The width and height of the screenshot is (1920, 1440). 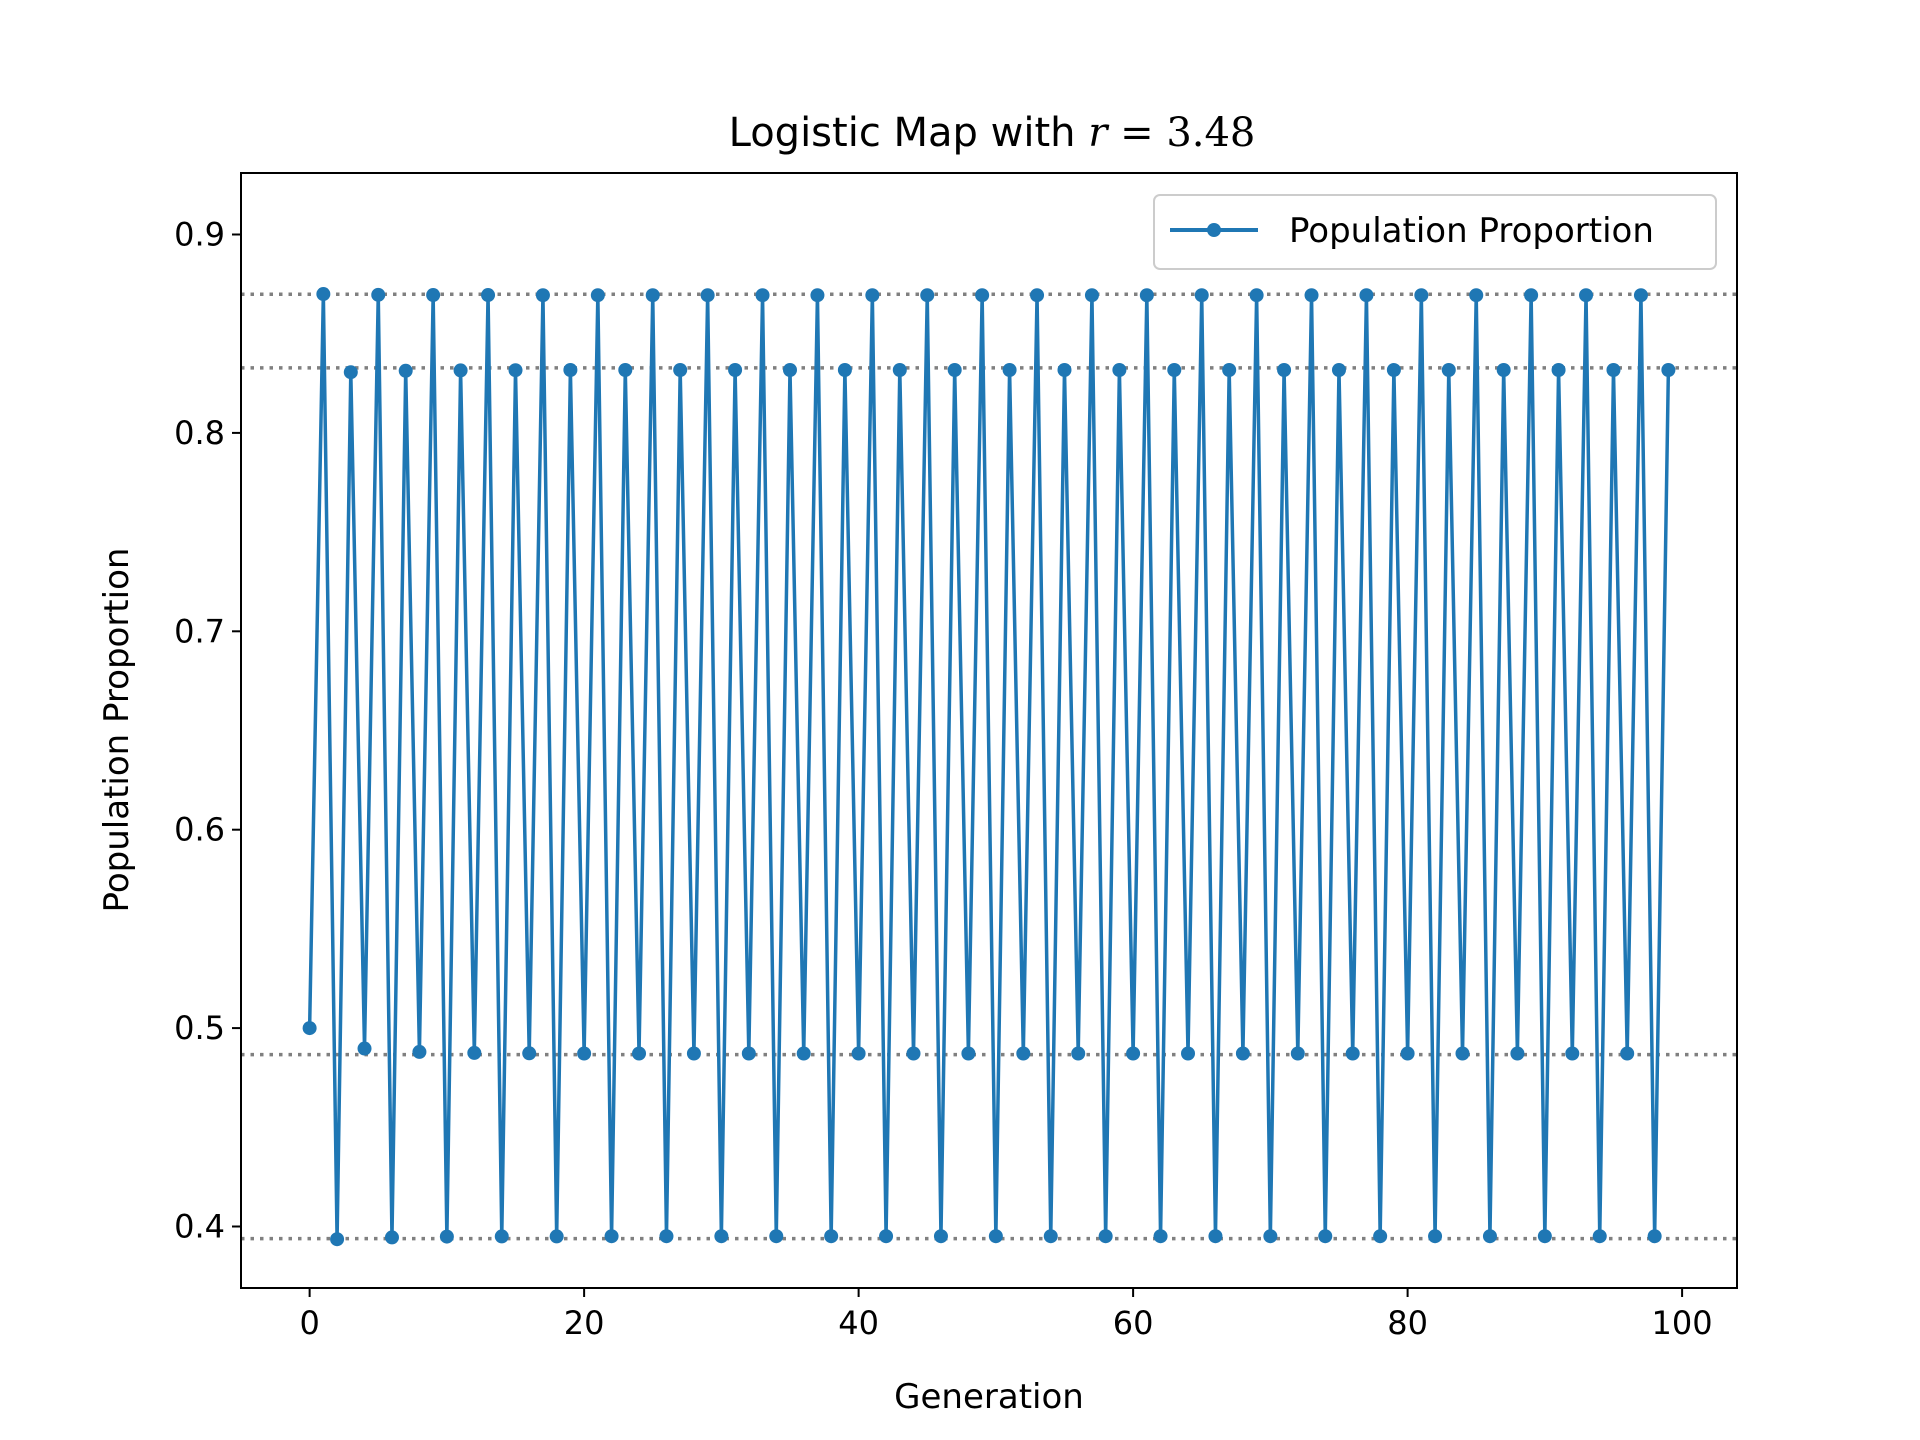 What do you see at coordinates (1133, 1323) in the screenshot?
I see `x-tick-label: 60` at bounding box center [1133, 1323].